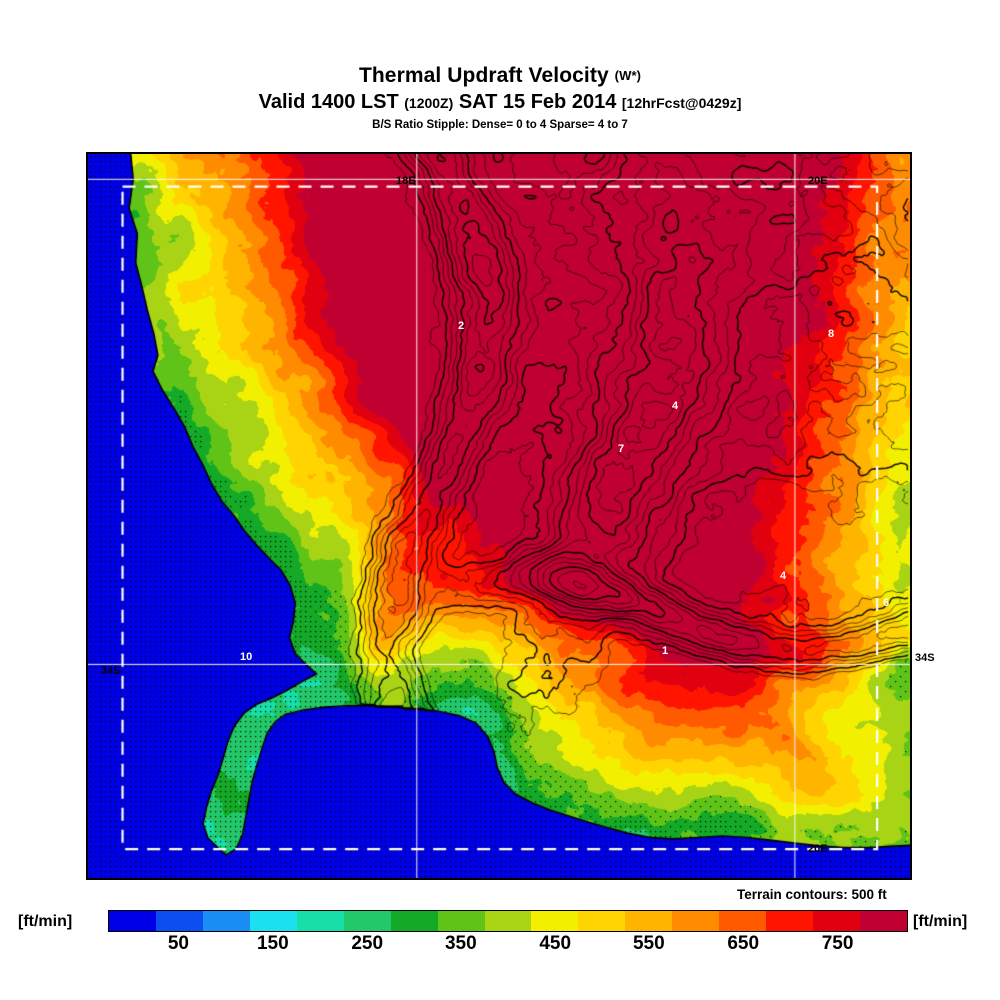 The image size is (1000, 1000). Describe the element at coordinates (537, 102) in the screenshot. I see `valid-date-label: SAT 15 Feb 2014` at that location.